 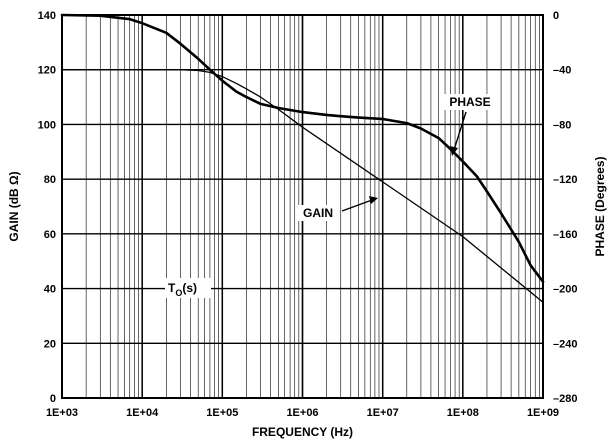 I want to click on y2-tick-label: 0, so click(x=556, y=16).